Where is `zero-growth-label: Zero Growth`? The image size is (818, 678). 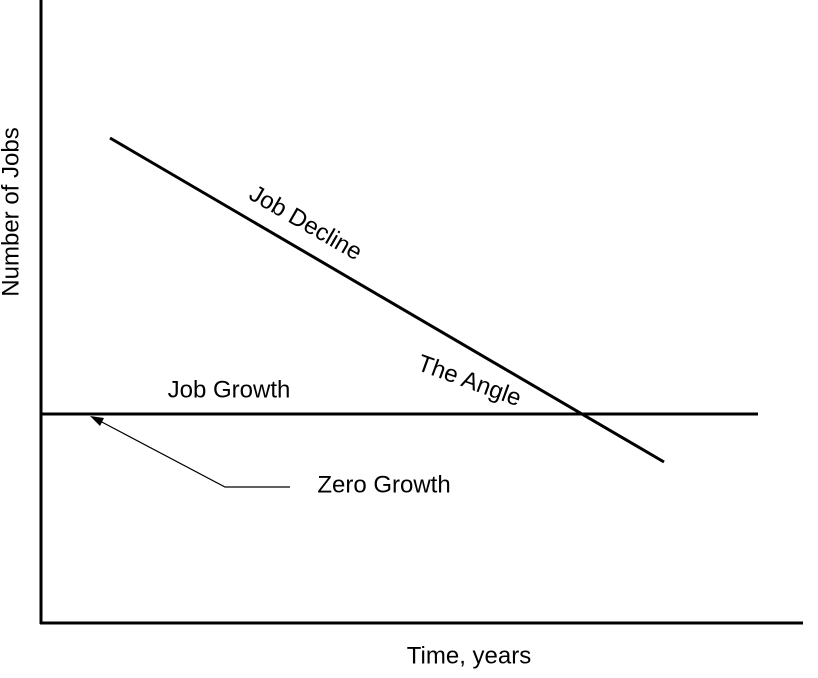 zero-growth-label: Zero Growth is located at coordinates (383, 484).